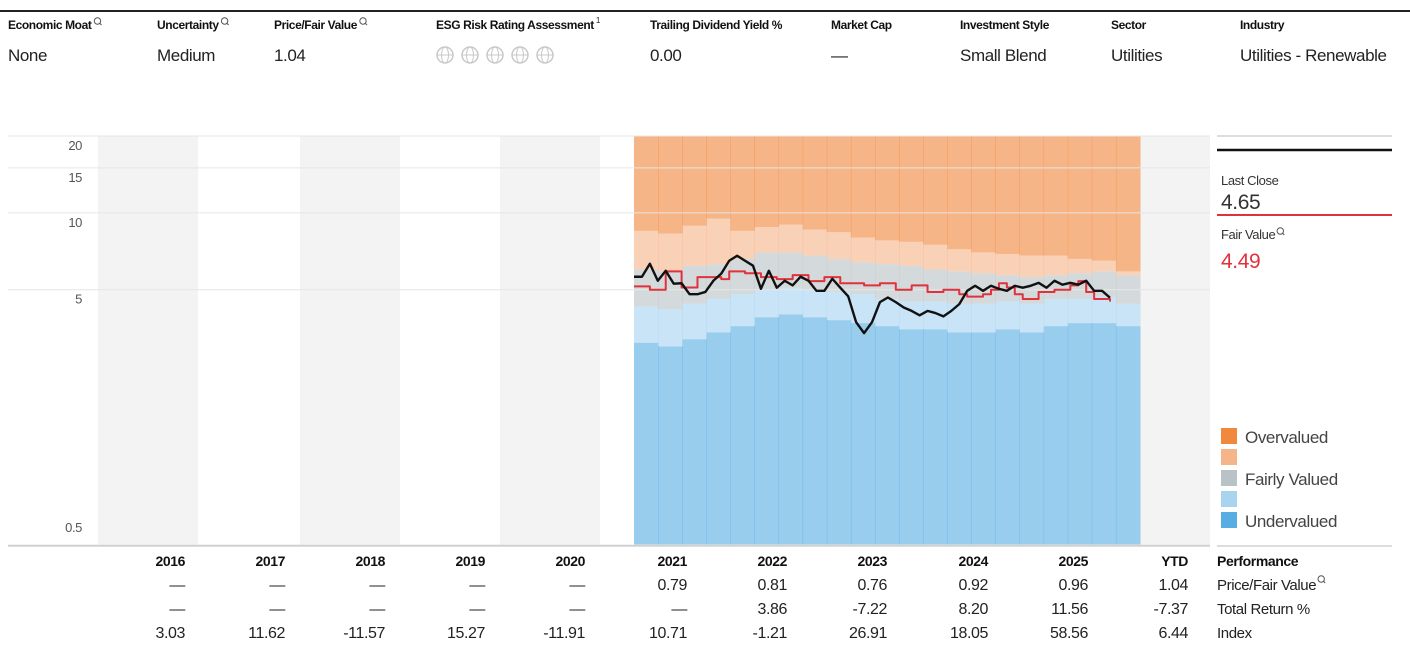 The width and height of the screenshot is (1410, 650). Describe the element at coordinates (772, 561) in the screenshot. I see `year-header: 2022` at that location.